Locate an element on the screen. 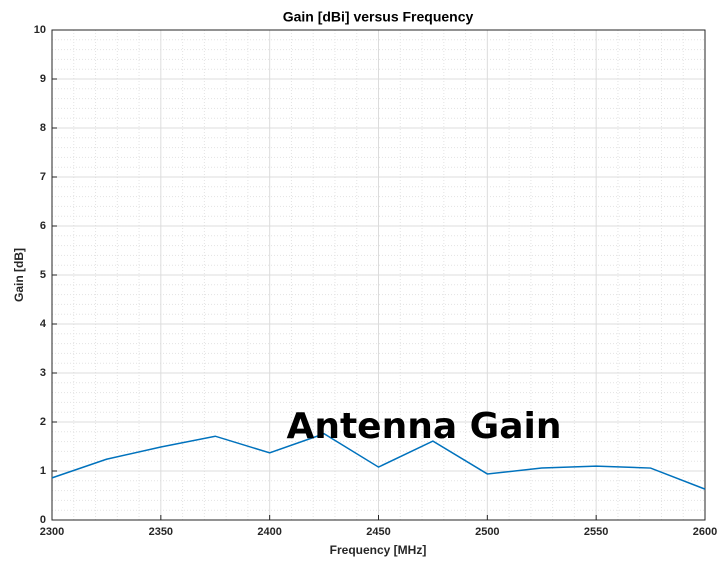 The height and width of the screenshot is (562, 719). x-tick-label: 2600 is located at coordinates (705, 532).